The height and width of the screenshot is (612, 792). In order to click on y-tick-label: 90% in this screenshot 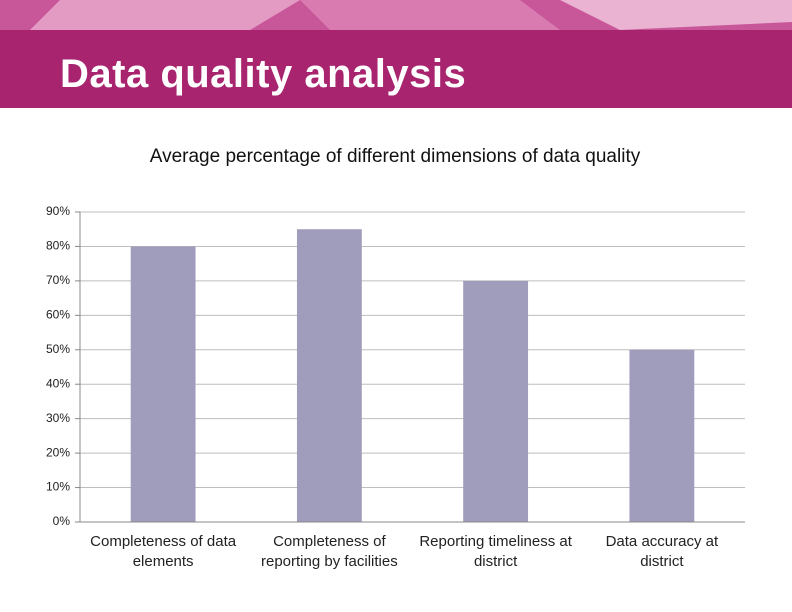, I will do `click(58, 211)`.